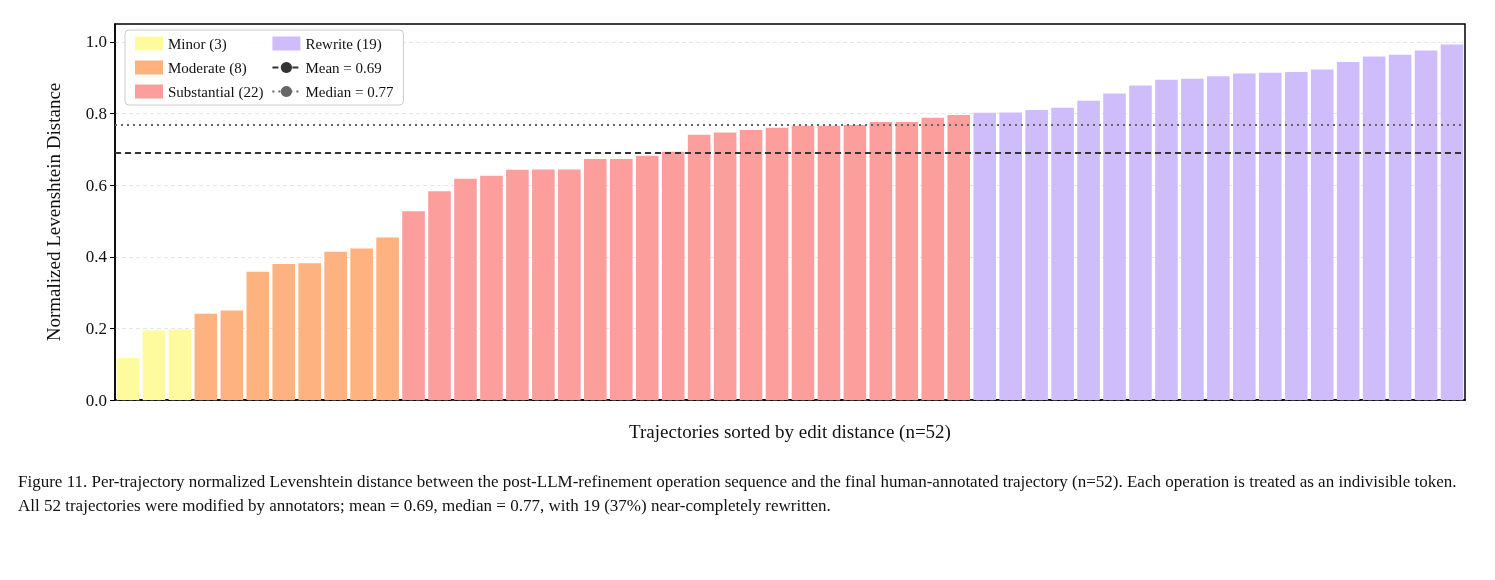  What do you see at coordinates (53, 212) in the screenshot?
I see `y-axis-title: Normalized Levenshtein Distance` at bounding box center [53, 212].